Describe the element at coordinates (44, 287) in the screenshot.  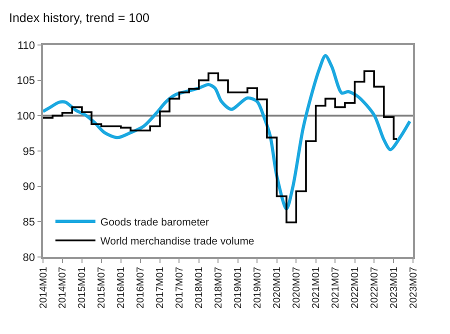
I see `x-tick-label: 2014M01` at that location.